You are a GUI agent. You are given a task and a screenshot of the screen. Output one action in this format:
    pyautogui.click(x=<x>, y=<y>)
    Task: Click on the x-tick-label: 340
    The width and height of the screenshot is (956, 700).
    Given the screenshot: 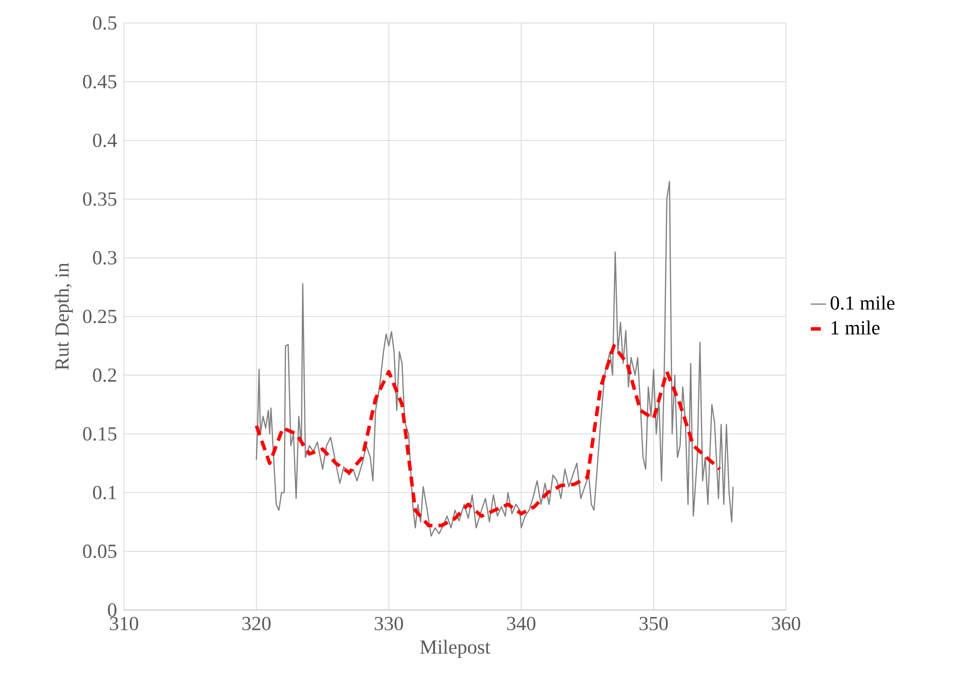 What is the action you would take?
    pyautogui.click(x=521, y=623)
    